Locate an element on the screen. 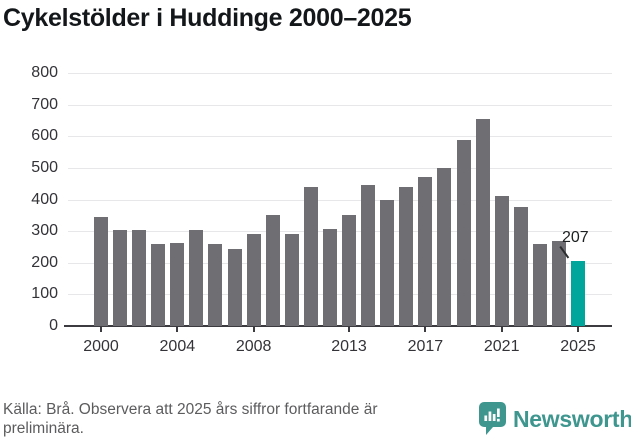  y-axis-label-600: 600 is located at coordinates (44, 136).